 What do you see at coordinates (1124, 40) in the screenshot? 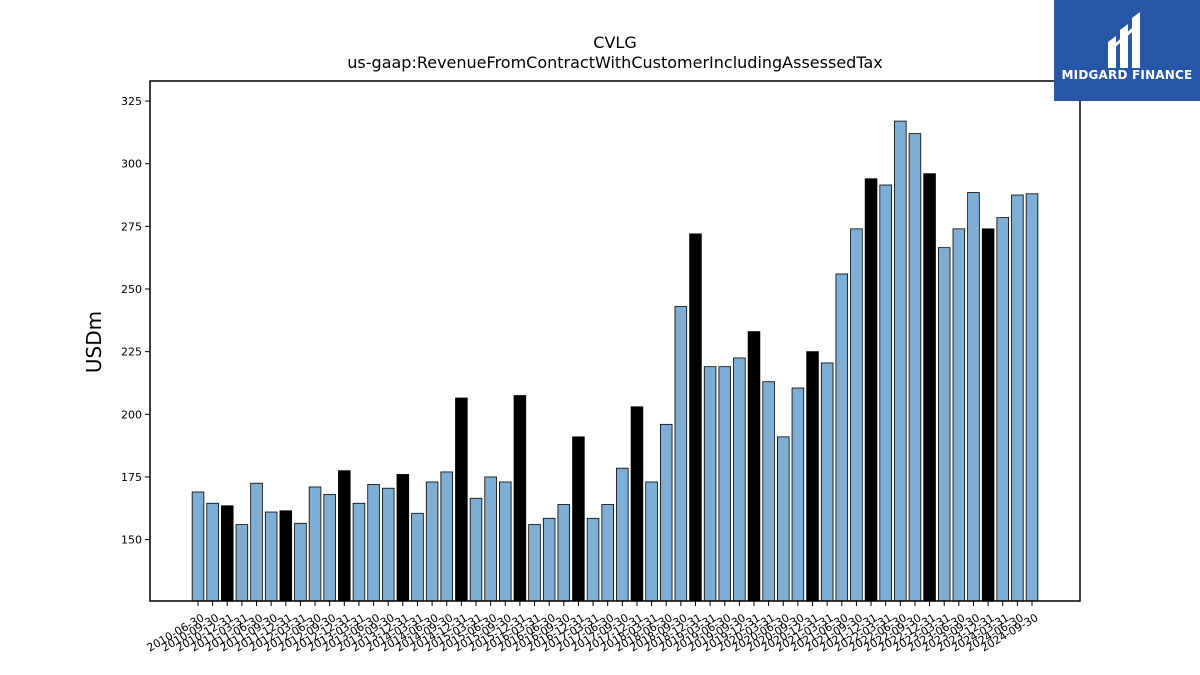
I see `midgard-finance-logo-icon` at bounding box center [1124, 40].